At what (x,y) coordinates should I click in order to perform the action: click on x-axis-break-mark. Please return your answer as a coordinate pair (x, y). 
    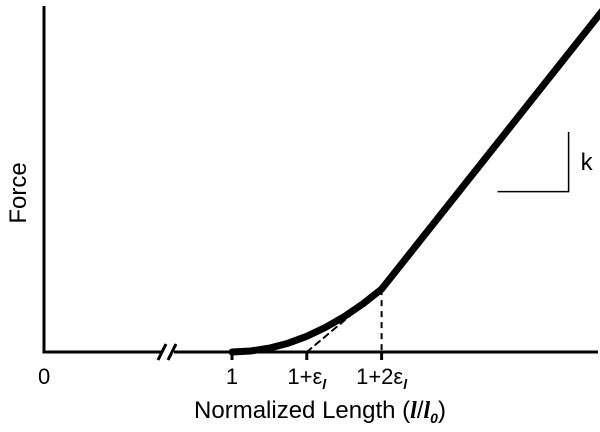
    Looking at the image, I should click on (167, 352).